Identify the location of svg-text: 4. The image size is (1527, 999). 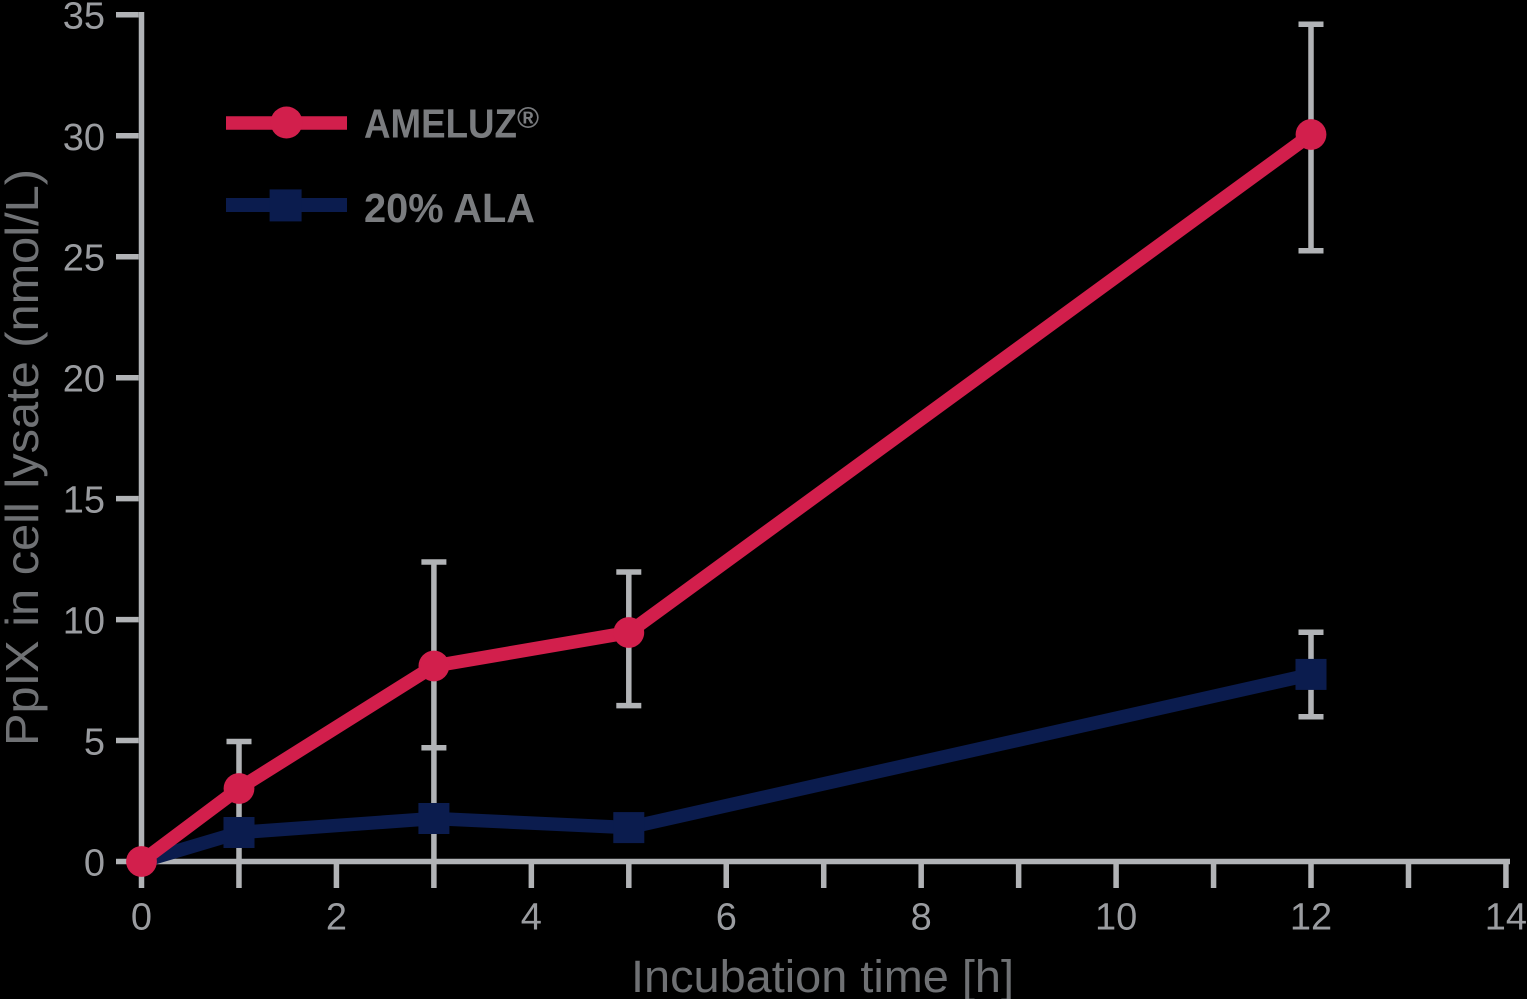
(531, 918).